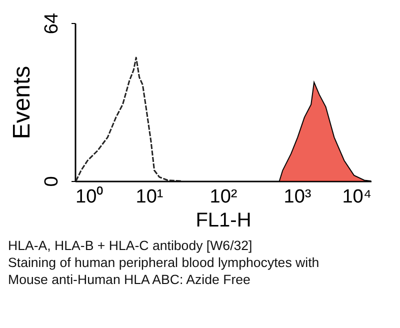  What do you see at coordinates (52, 181) in the screenshot?
I see `y-tick-label: 0` at bounding box center [52, 181].